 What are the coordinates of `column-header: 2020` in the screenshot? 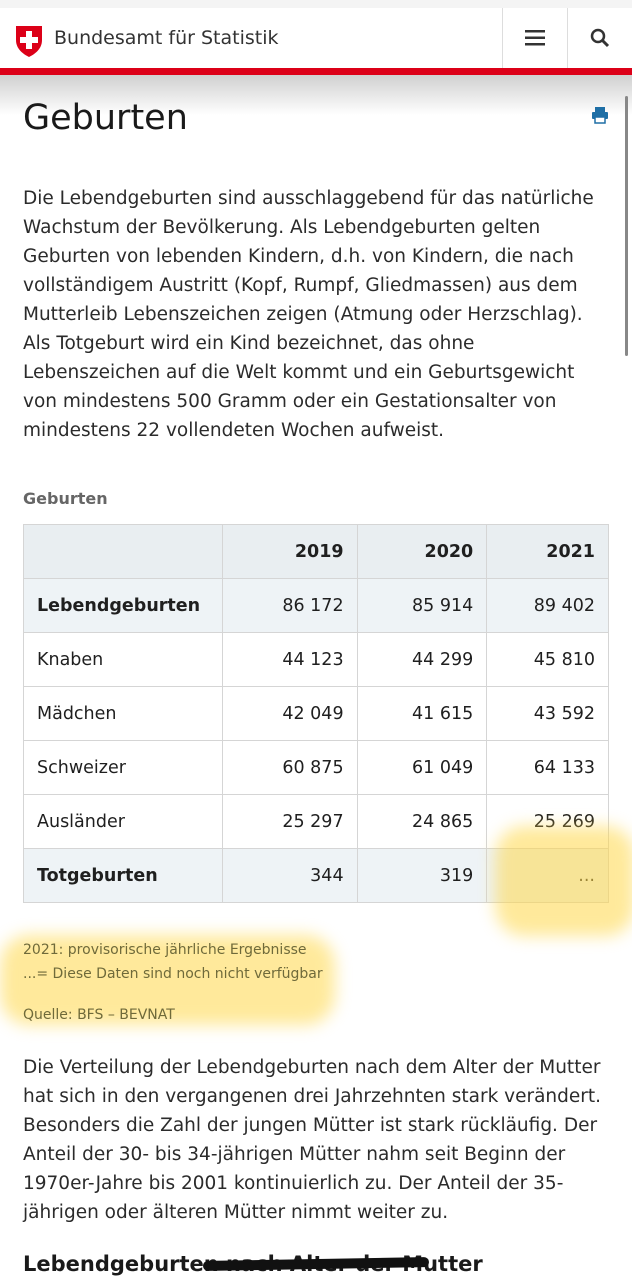 It's located at (422, 551).